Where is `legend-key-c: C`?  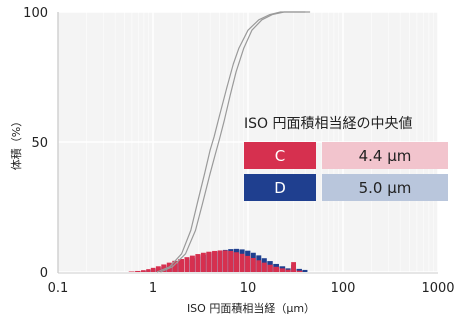 legend-key-c: C is located at coordinates (280, 156).